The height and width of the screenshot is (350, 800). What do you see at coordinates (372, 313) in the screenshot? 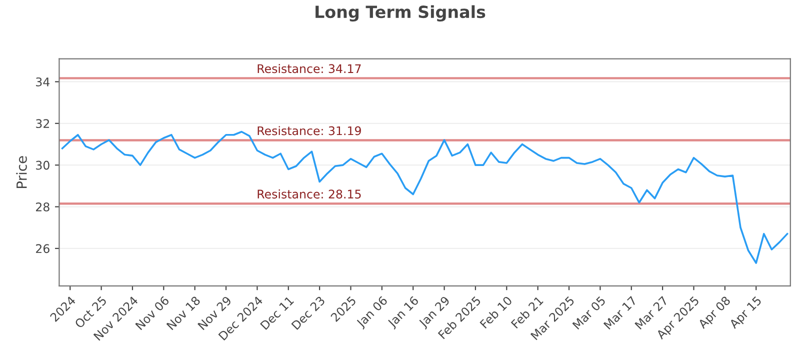
I see `x-tick-label: Jan 06` at bounding box center [372, 313].